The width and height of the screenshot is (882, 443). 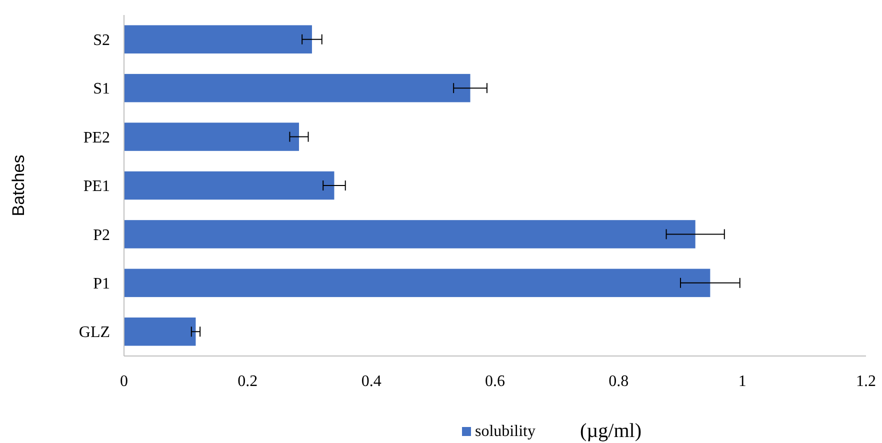 What do you see at coordinates (495, 381) in the screenshot?
I see `x-tick-label: 0.6` at bounding box center [495, 381].